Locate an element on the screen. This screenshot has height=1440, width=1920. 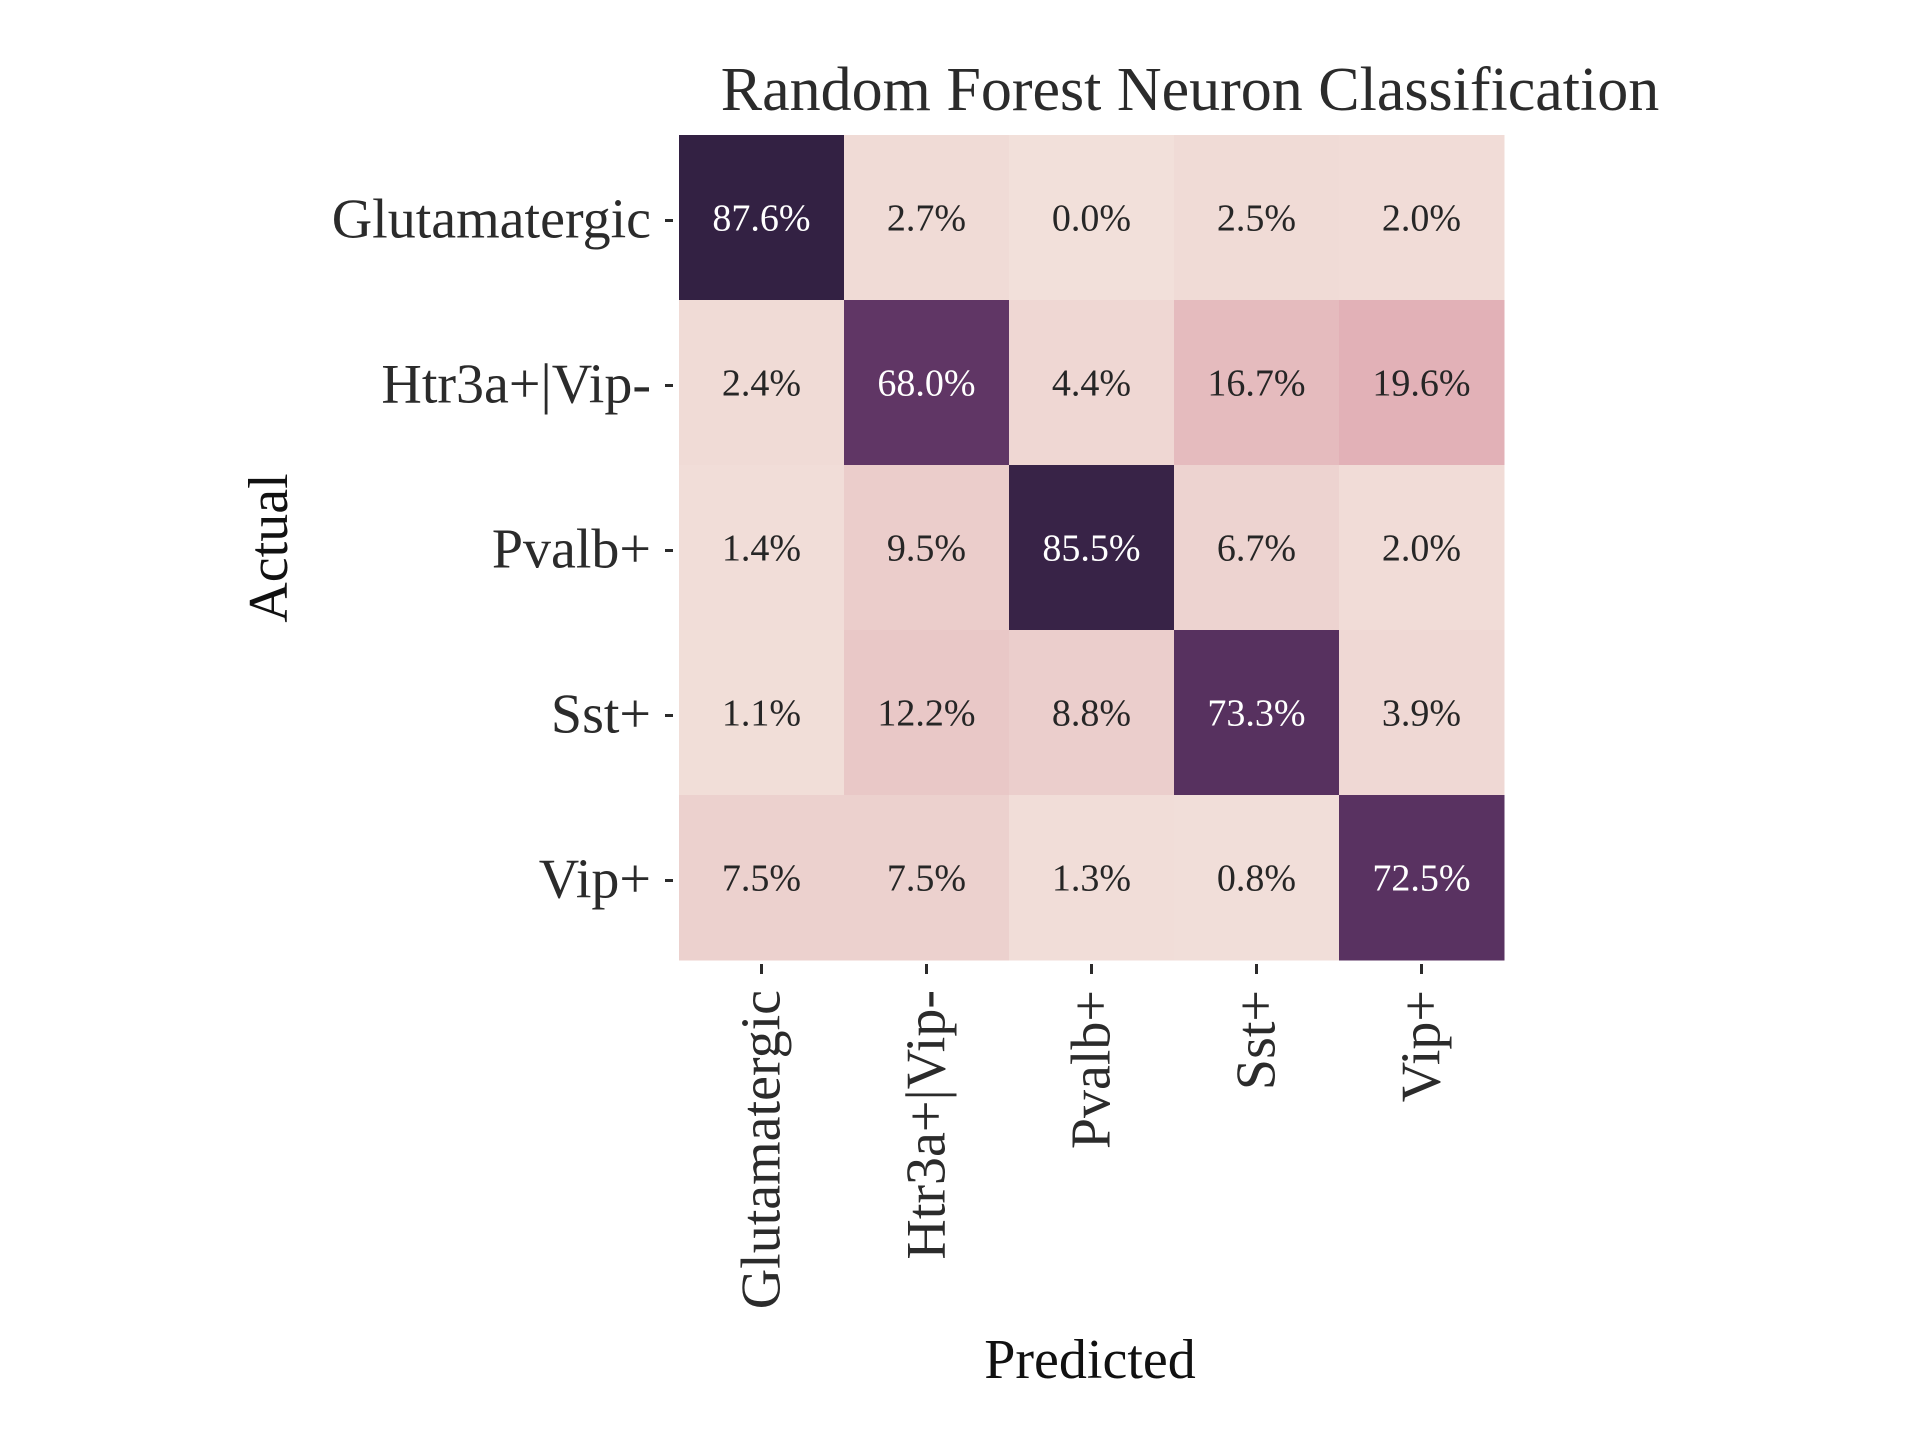
cell-value-label: 16.7% is located at coordinates (1256, 384).